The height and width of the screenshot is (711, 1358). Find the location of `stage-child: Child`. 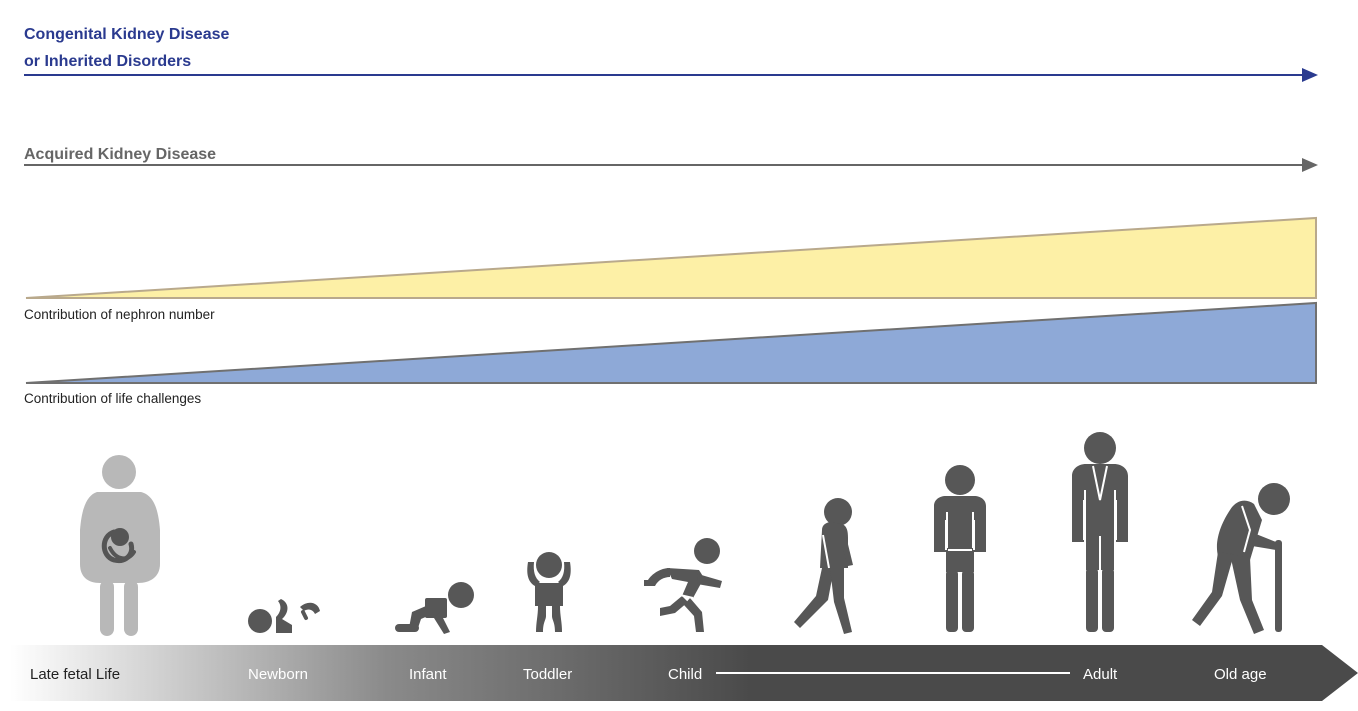

stage-child: Child is located at coordinates (685, 674).